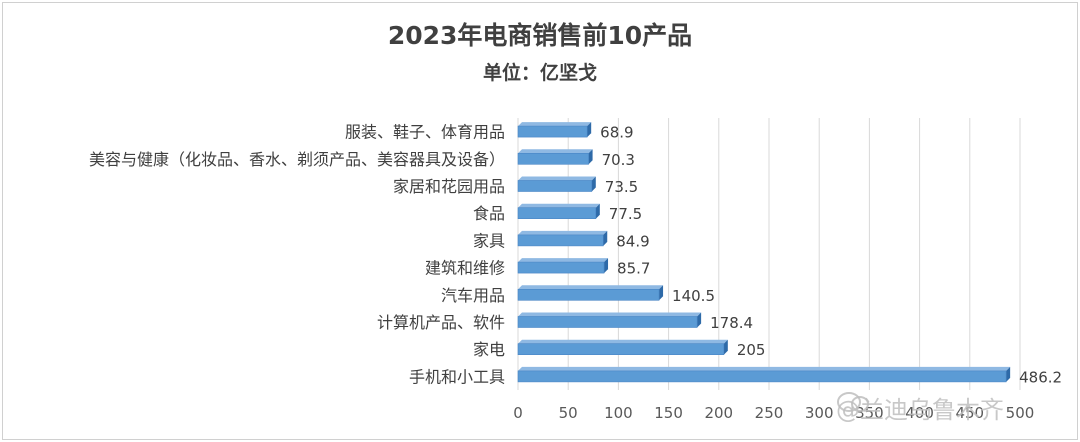 This screenshot has height=442, width=1080. Describe the element at coordinates (441, 322) in the screenshot. I see `category-label-7: 计算机产品、软件` at that location.